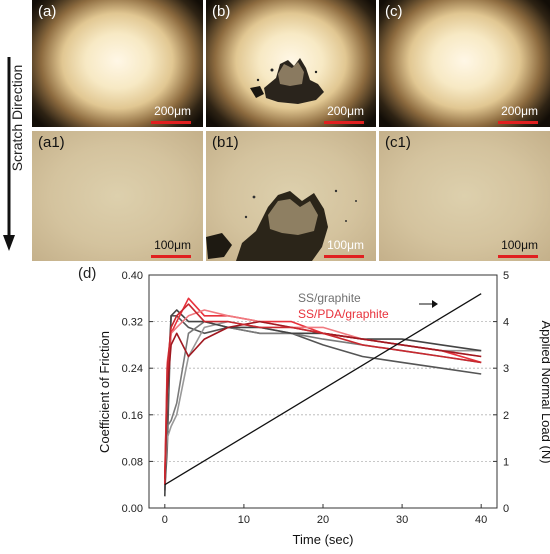  Describe the element at coordinates (506, 276) in the screenshot. I see `y2-tick-label: 5` at that location.